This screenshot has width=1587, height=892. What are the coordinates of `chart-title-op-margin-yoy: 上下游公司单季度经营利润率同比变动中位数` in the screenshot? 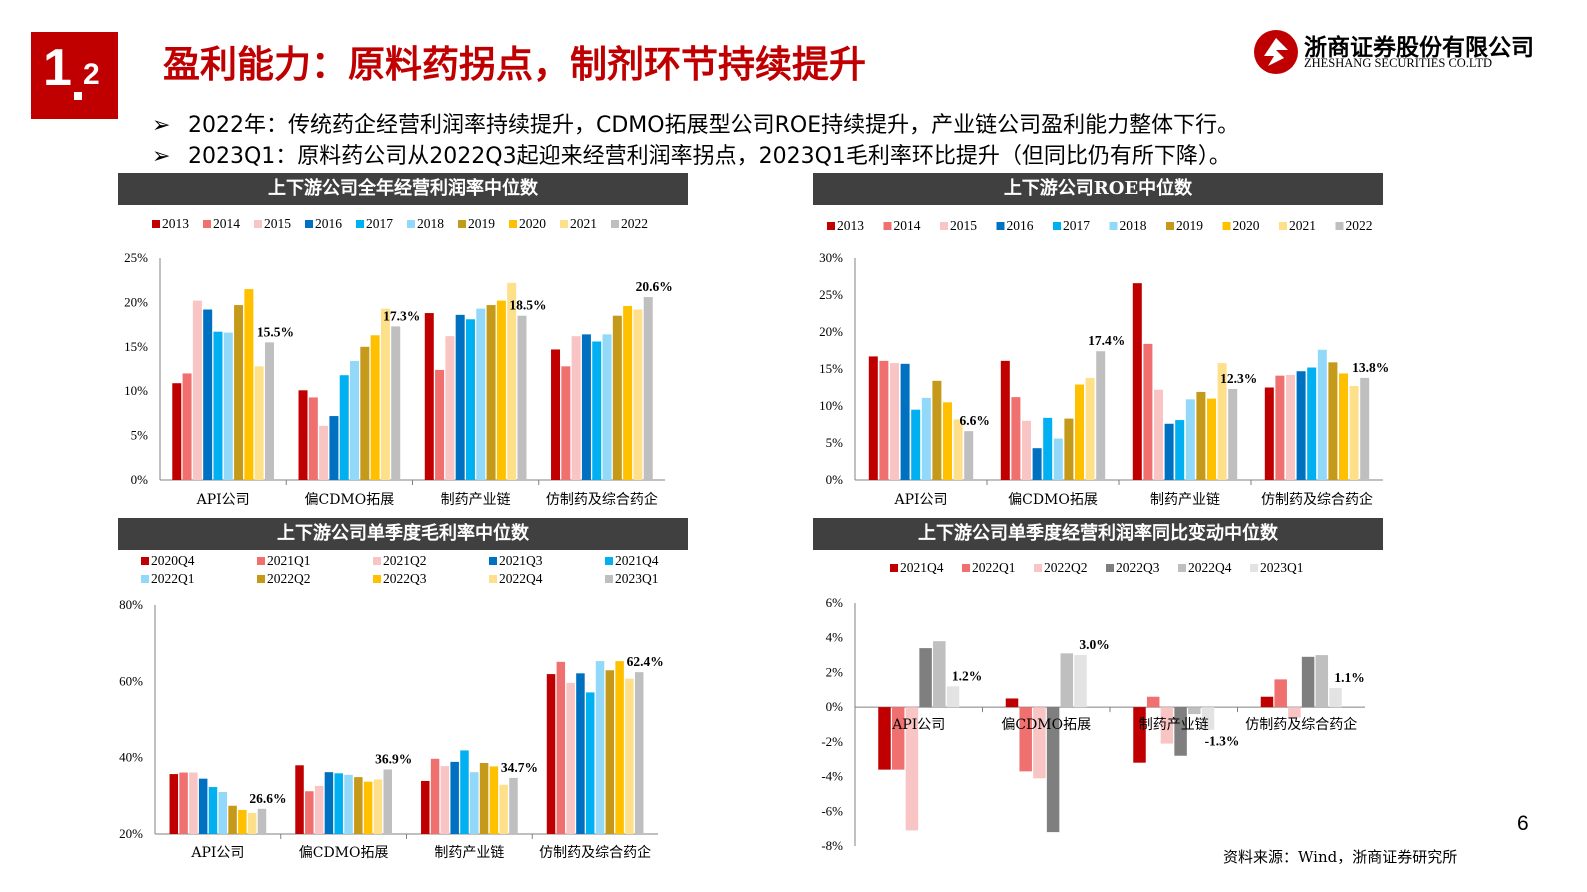 It's located at (1098, 534).